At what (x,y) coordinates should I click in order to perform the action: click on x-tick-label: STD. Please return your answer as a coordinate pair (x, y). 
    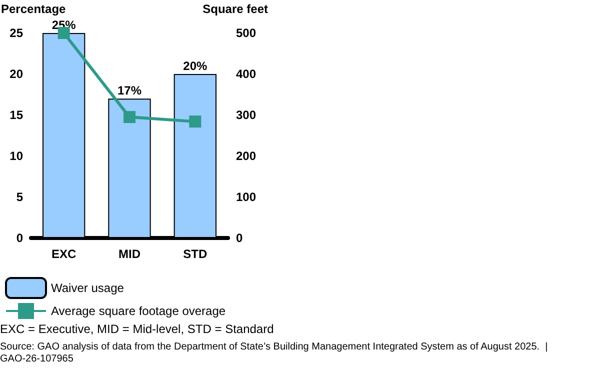
    Looking at the image, I should click on (195, 254).